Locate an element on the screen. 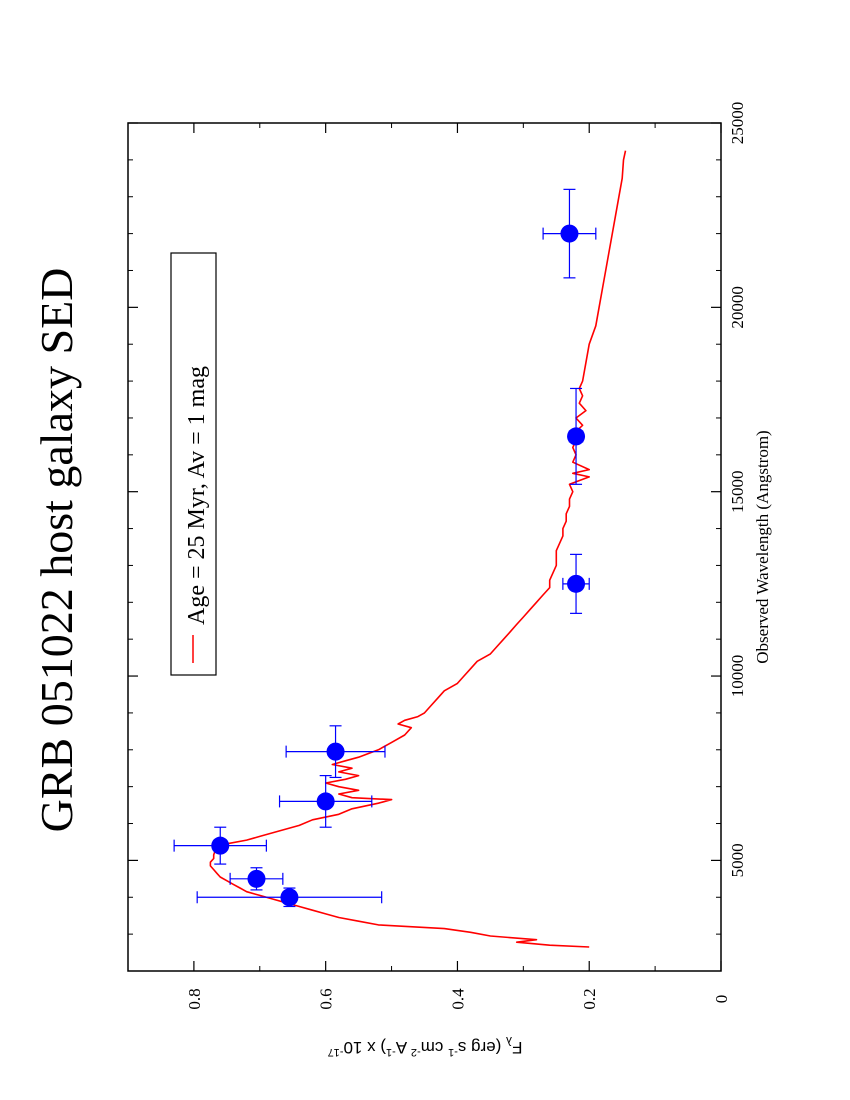  y-label-unit-4: ) x 10 is located at coordinates (364, 1047).